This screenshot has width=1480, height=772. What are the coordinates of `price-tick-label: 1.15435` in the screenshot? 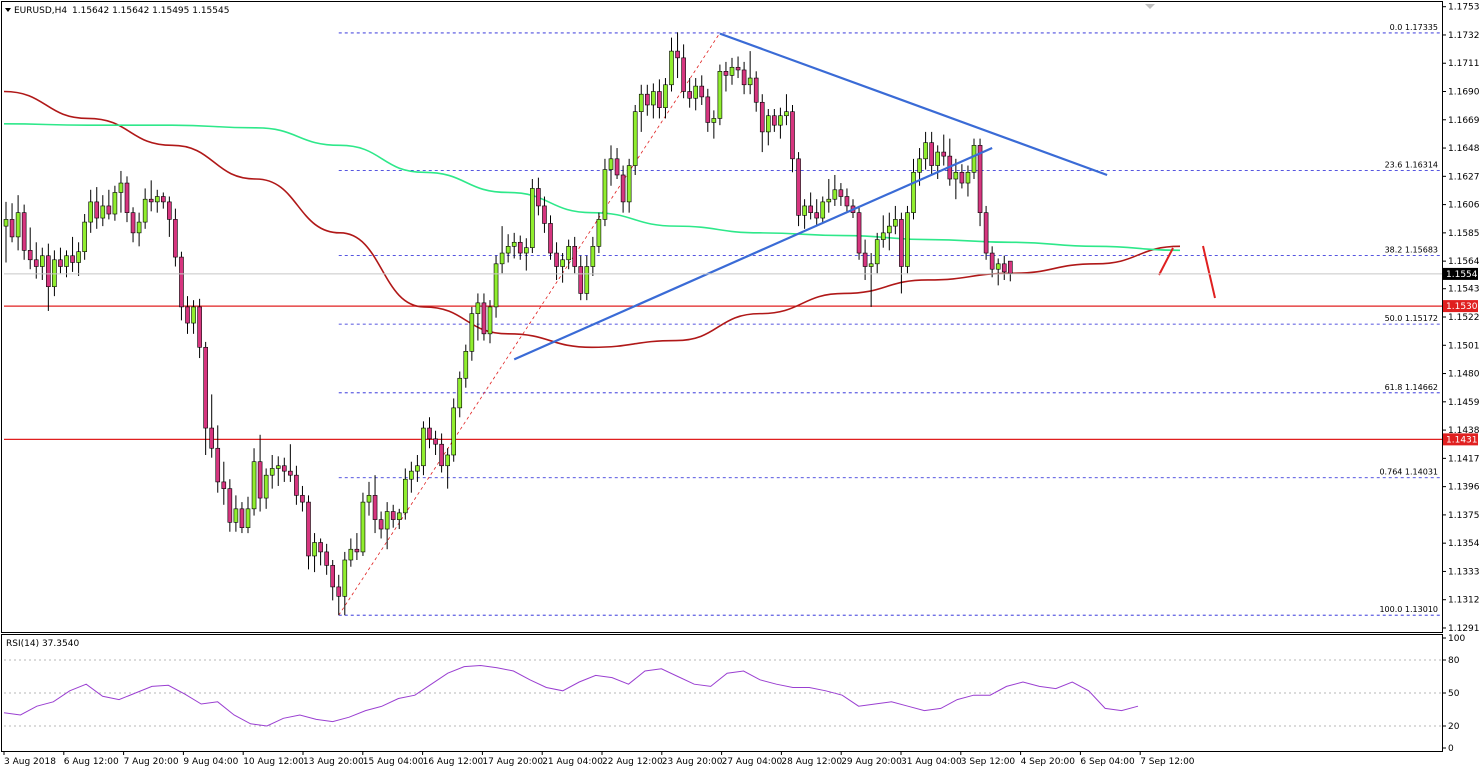 It's located at (1464, 290).